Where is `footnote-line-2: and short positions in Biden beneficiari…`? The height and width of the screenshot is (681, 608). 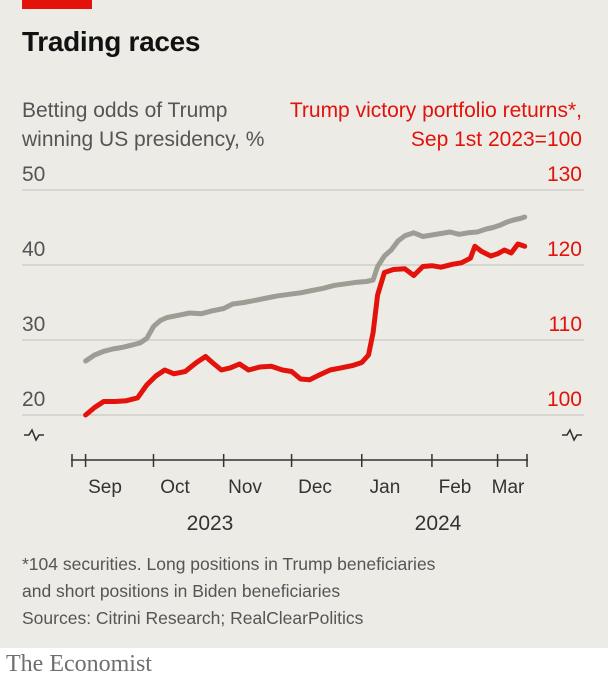
footnote-line-2: and short positions in Biden beneficiari… is located at coordinates (181, 591).